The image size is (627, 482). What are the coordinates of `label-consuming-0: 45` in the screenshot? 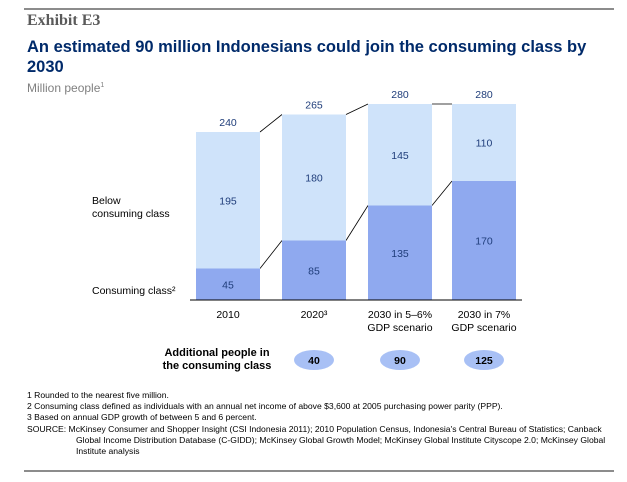 It's located at (228, 285).